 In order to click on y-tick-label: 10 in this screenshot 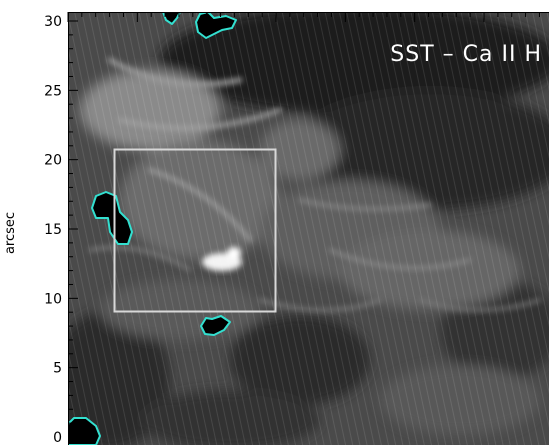, I will do `click(53, 299)`.